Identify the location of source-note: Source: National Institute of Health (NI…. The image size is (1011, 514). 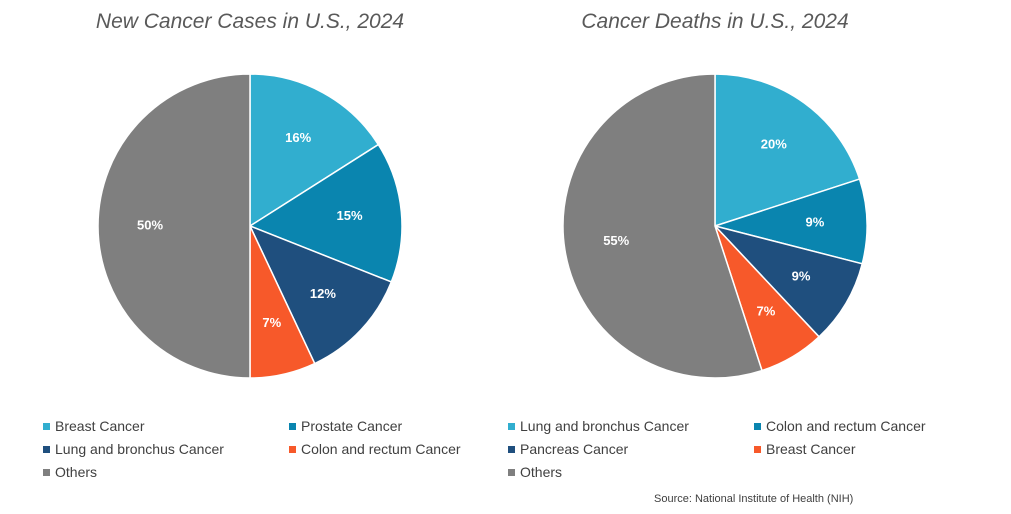
(754, 499).